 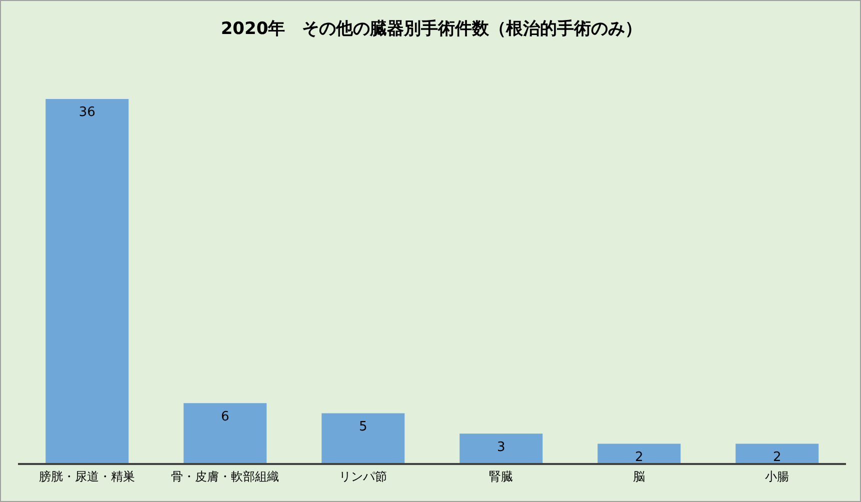 I want to click on data-label: 36, so click(x=87, y=112).